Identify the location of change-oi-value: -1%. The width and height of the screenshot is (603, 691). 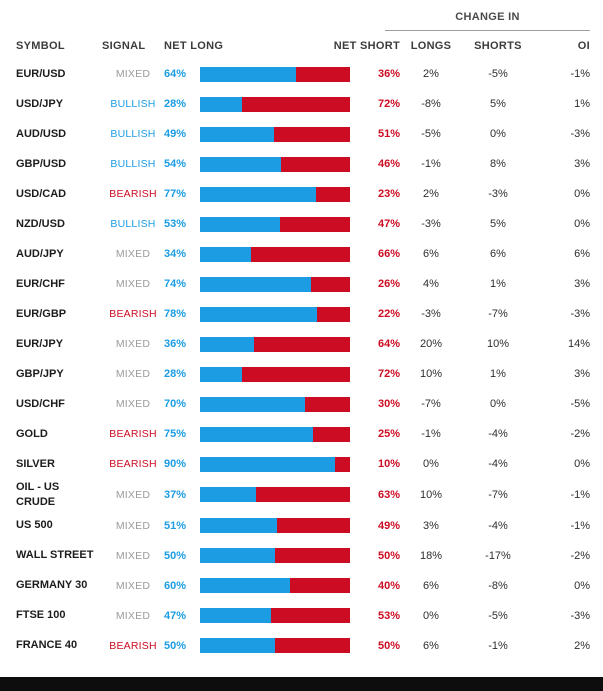
(580, 74).